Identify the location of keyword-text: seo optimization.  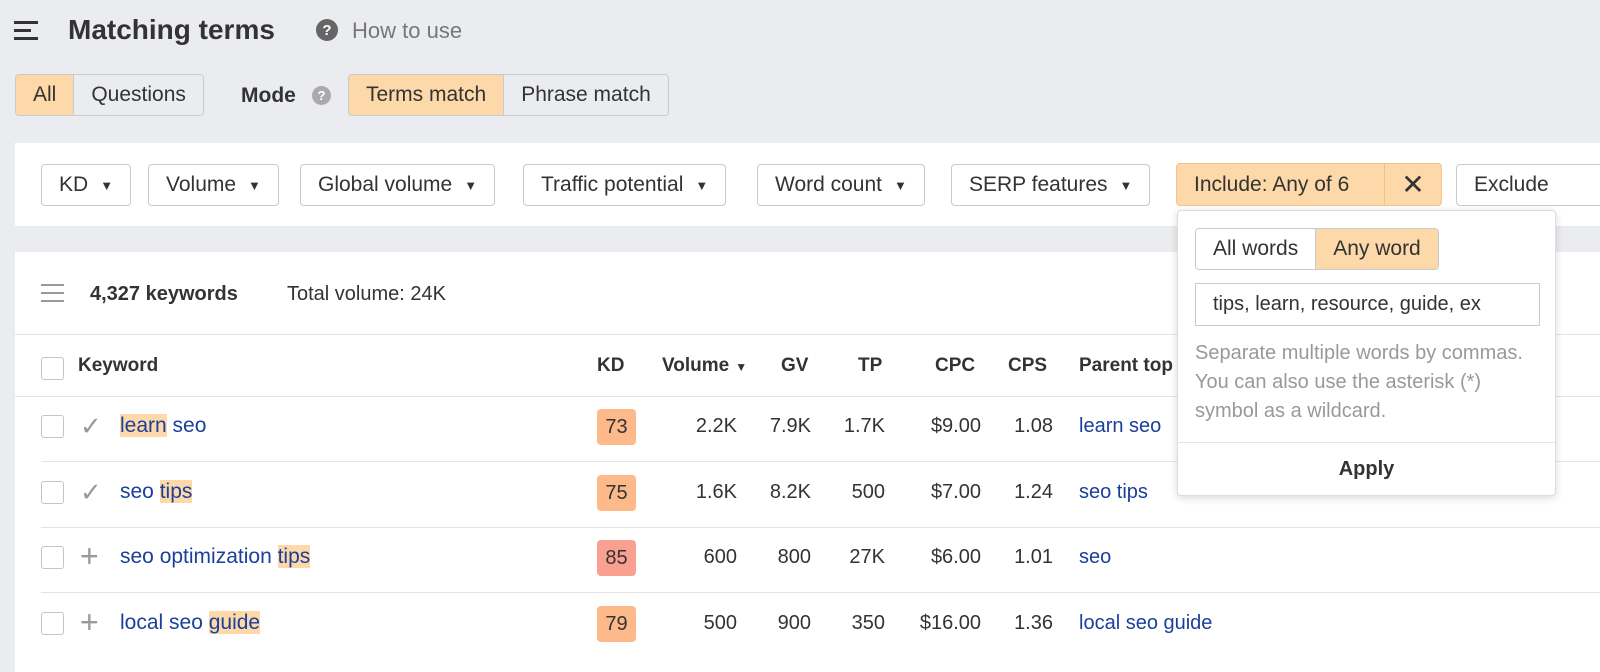
(199, 556).